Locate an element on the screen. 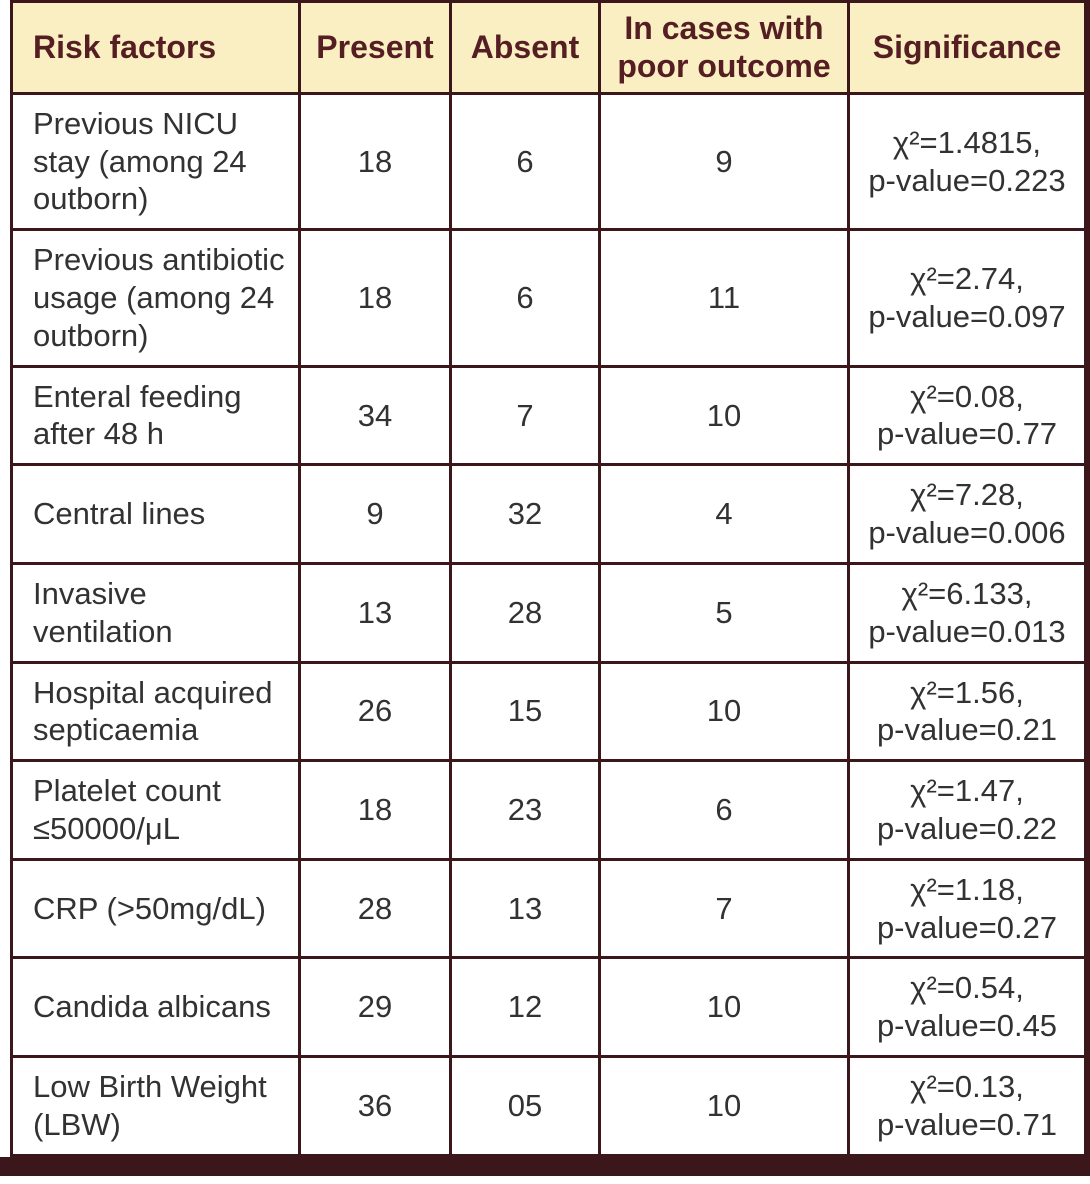 The image size is (1090, 1184). absent-count-cell: 32 is located at coordinates (525, 514).